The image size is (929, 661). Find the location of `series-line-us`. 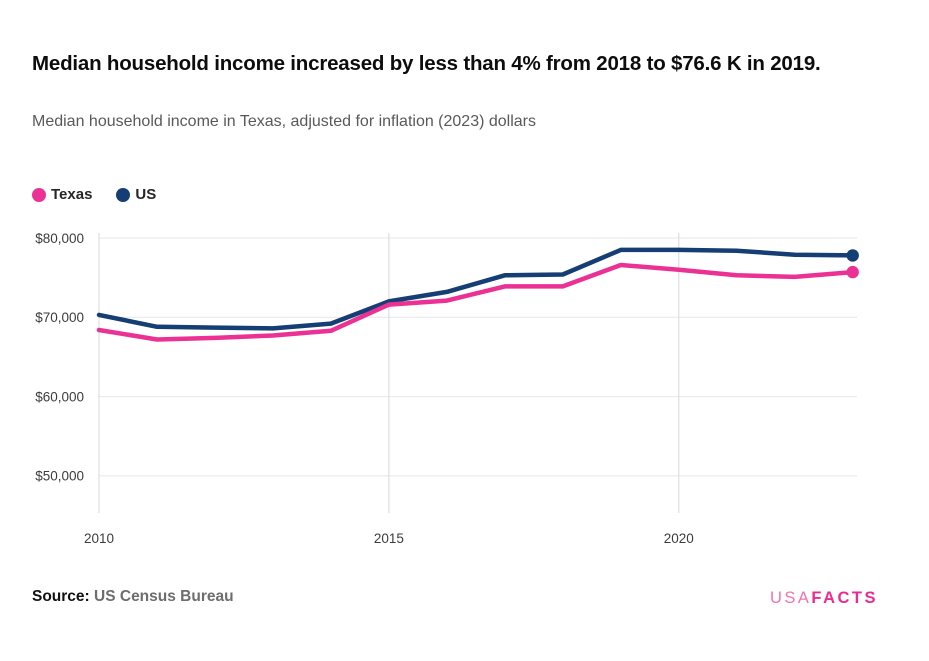

series-line-us is located at coordinates (475, 289).